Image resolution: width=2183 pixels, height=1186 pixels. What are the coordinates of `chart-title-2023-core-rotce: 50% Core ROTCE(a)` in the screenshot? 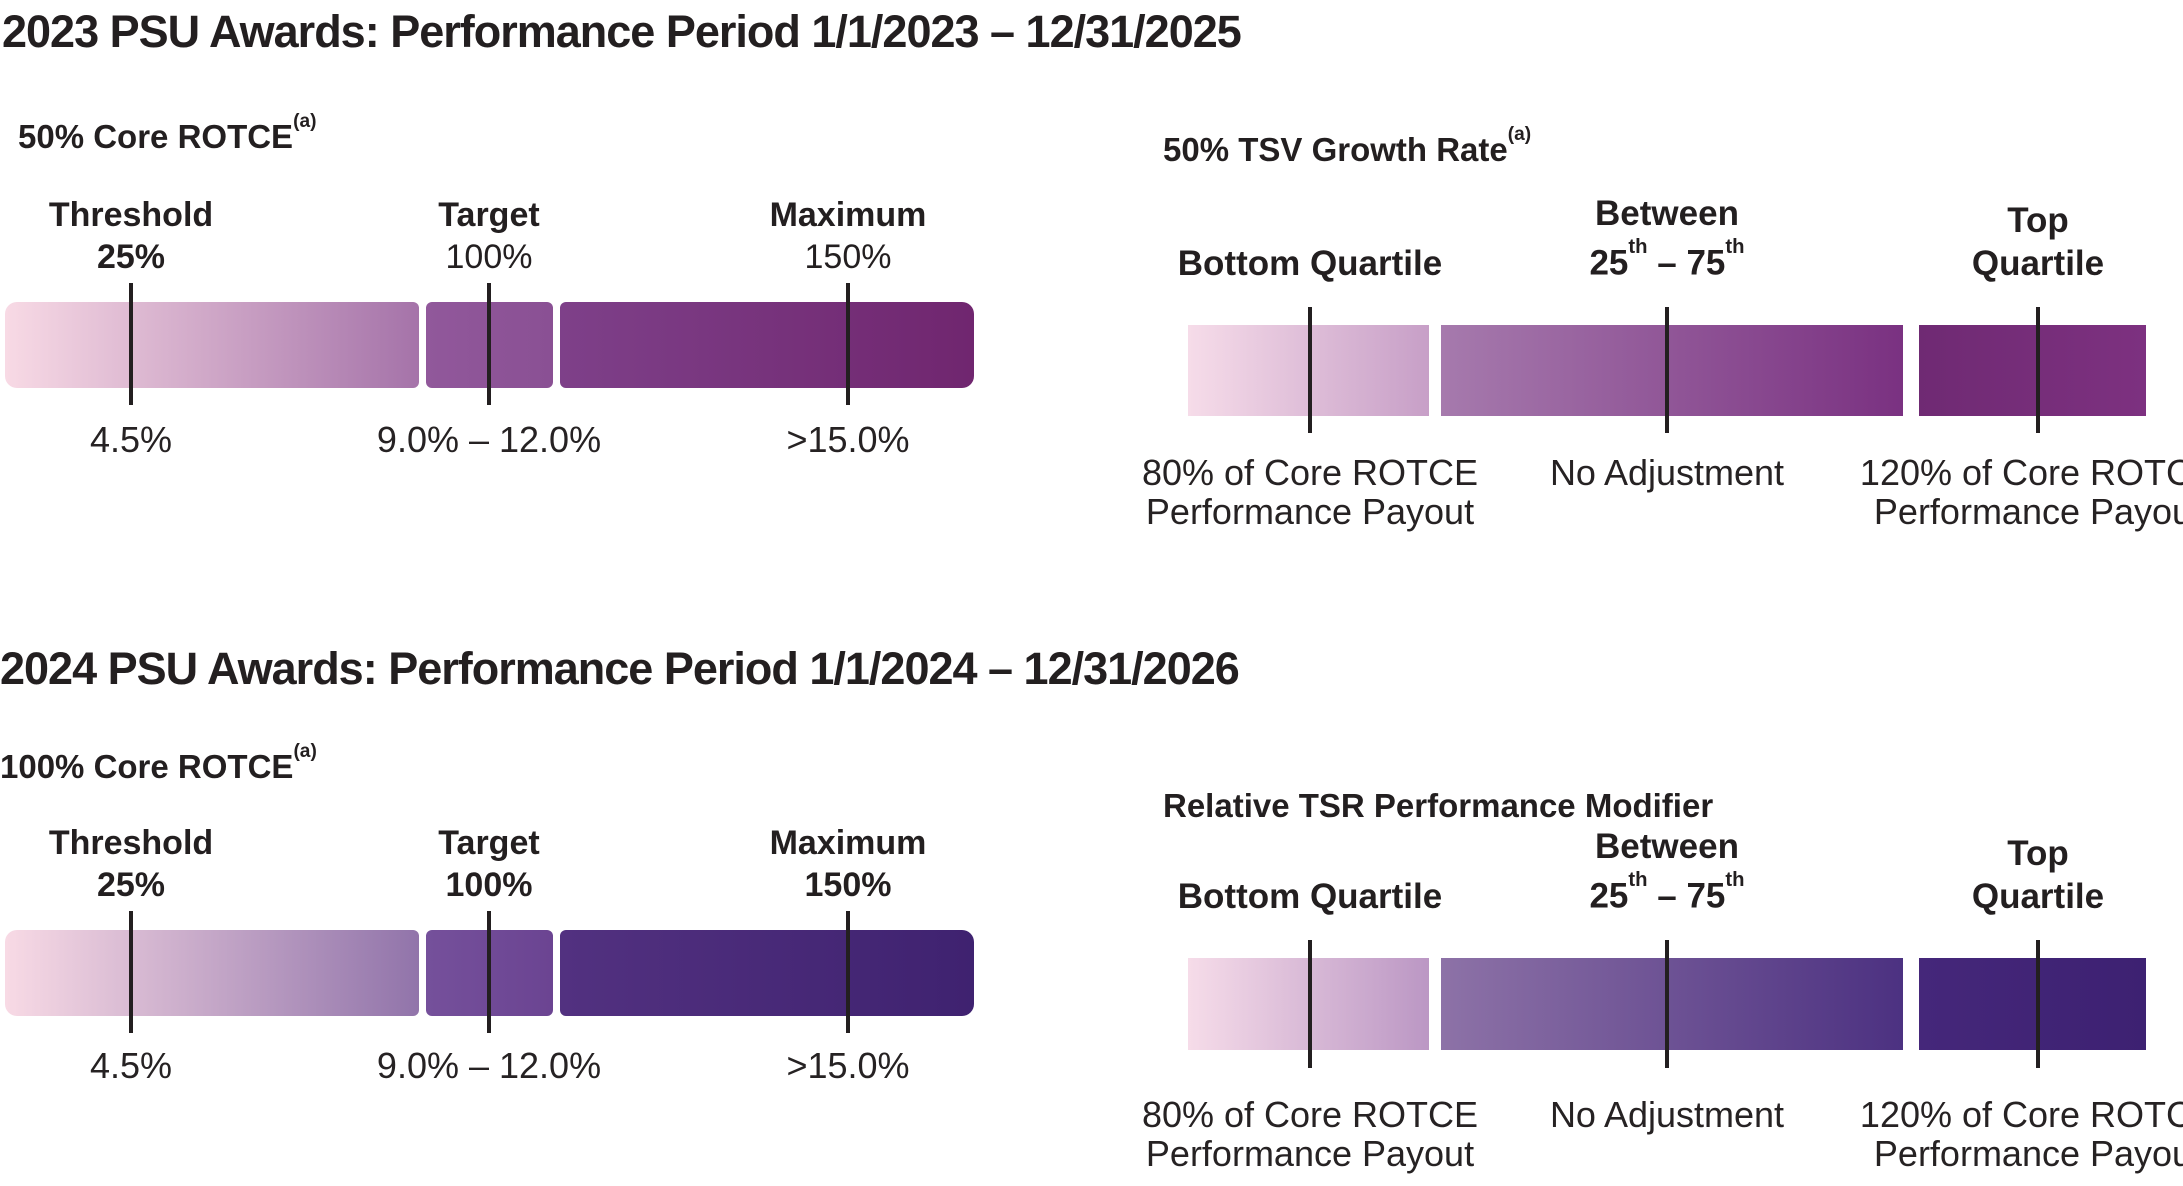 It's located at (167, 133).